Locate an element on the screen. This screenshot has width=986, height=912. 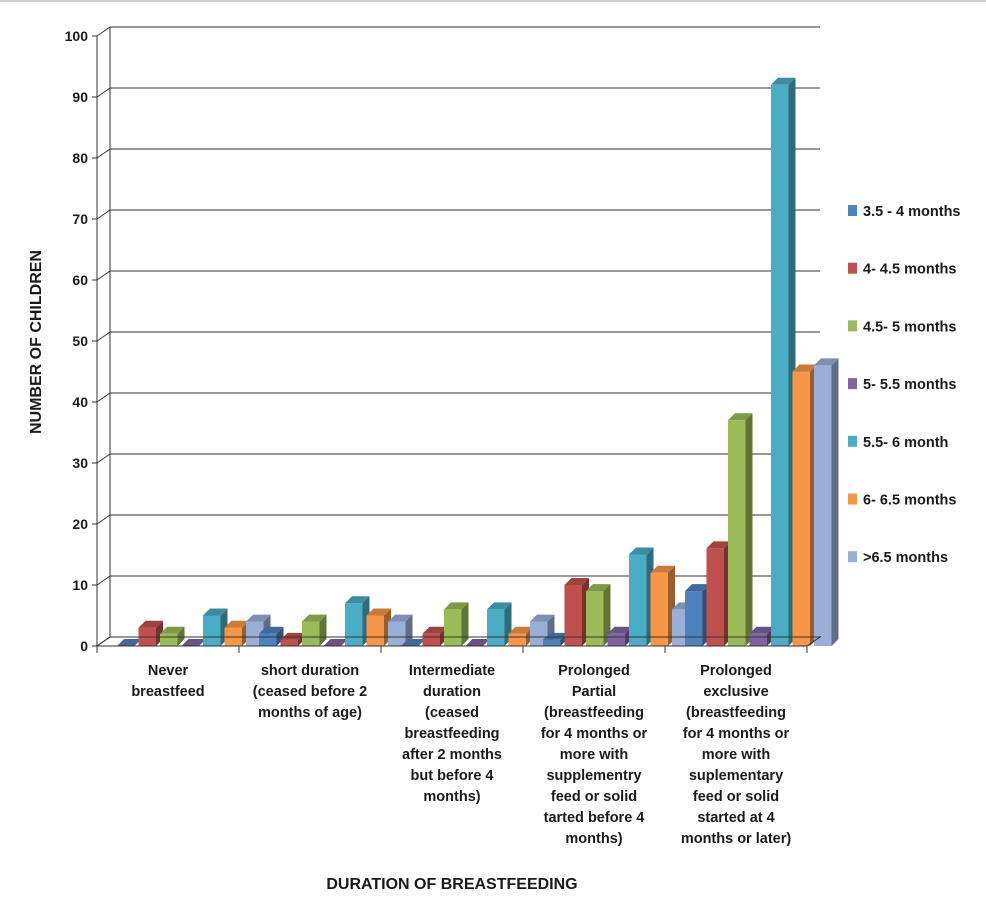
y-axis-title: NUMBER OF CHILDREN is located at coordinates (36, 342).